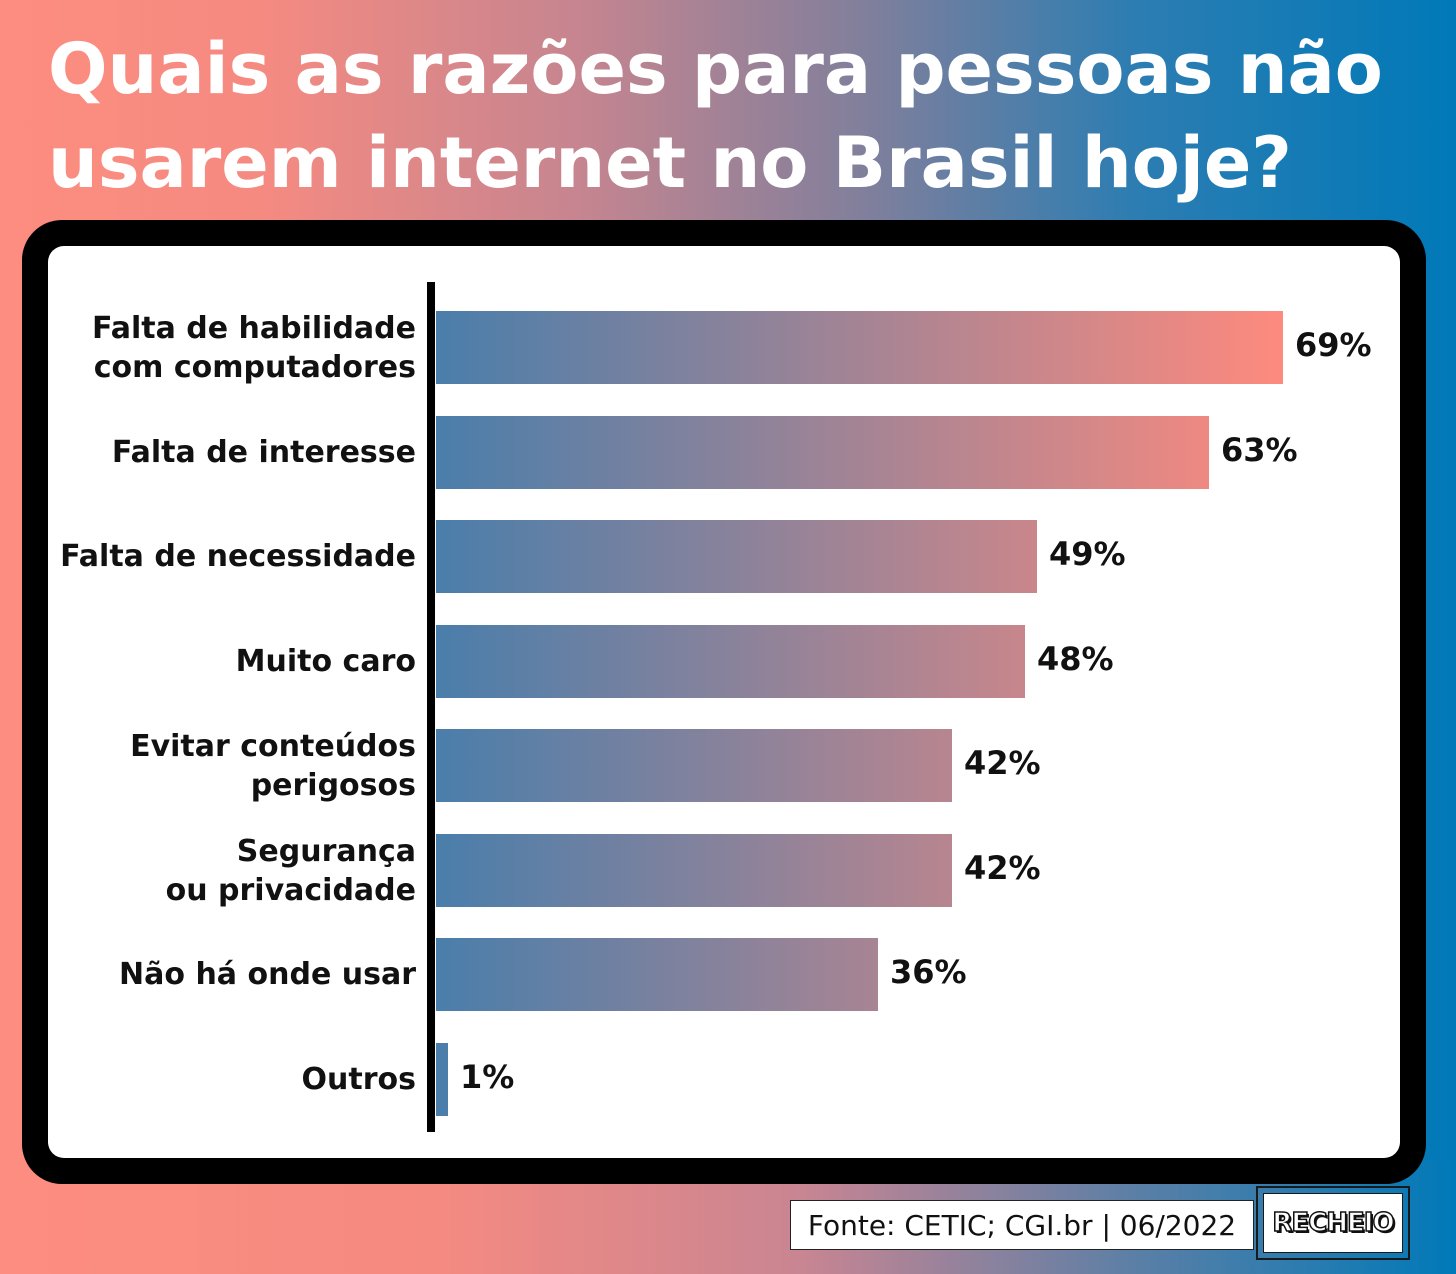 This screenshot has height=1274, width=1456. What do you see at coordinates (1002, 763) in the screenshot?
I see `value-label-4: 42%` at bounding box center [1002, 763].